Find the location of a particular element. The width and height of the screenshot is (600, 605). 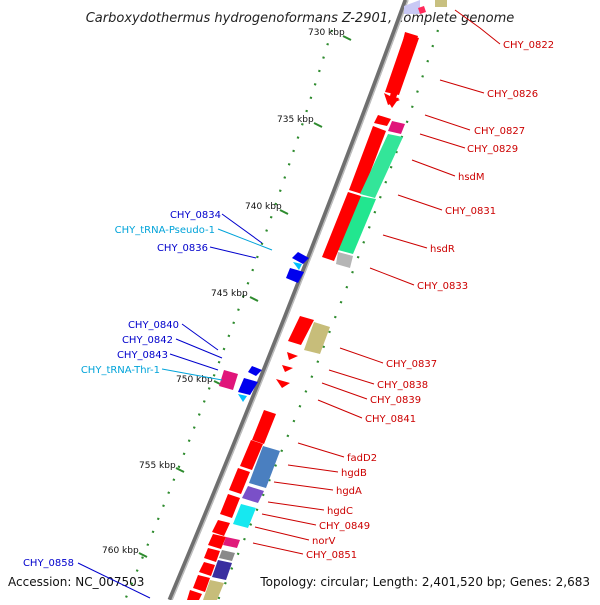

accession-text: Accession: NC_007503 is located at coordinates (76, 582).